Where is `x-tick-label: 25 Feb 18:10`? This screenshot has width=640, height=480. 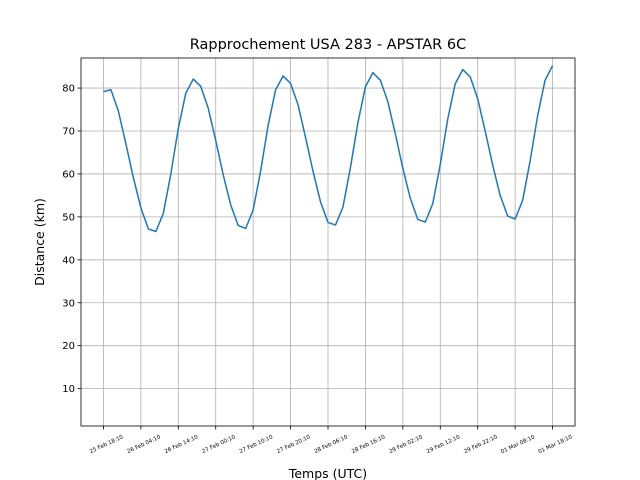 x-tick-label: 25 Feb 18:10 is located at coordinates (107, 444).